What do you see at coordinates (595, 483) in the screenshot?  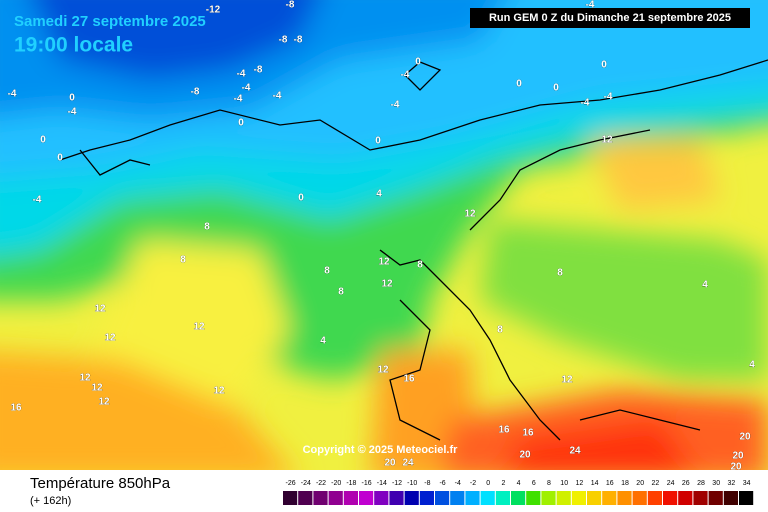 I see `legend-label: 14` at bounding box center [595, 483].